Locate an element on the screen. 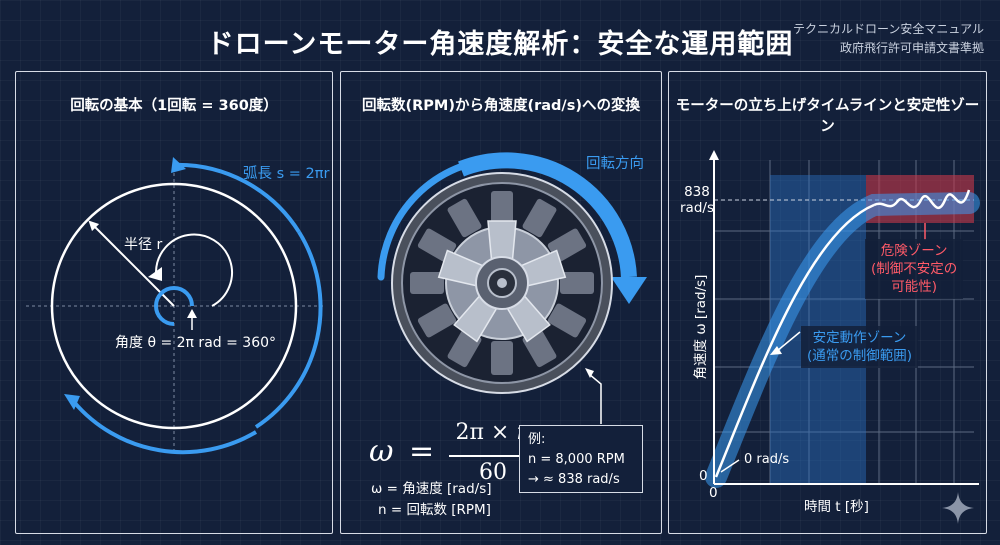 This screenshot has height=545, width=1000. danger-zone-name: 危険ゾーン is located at coordinates (914, 251).